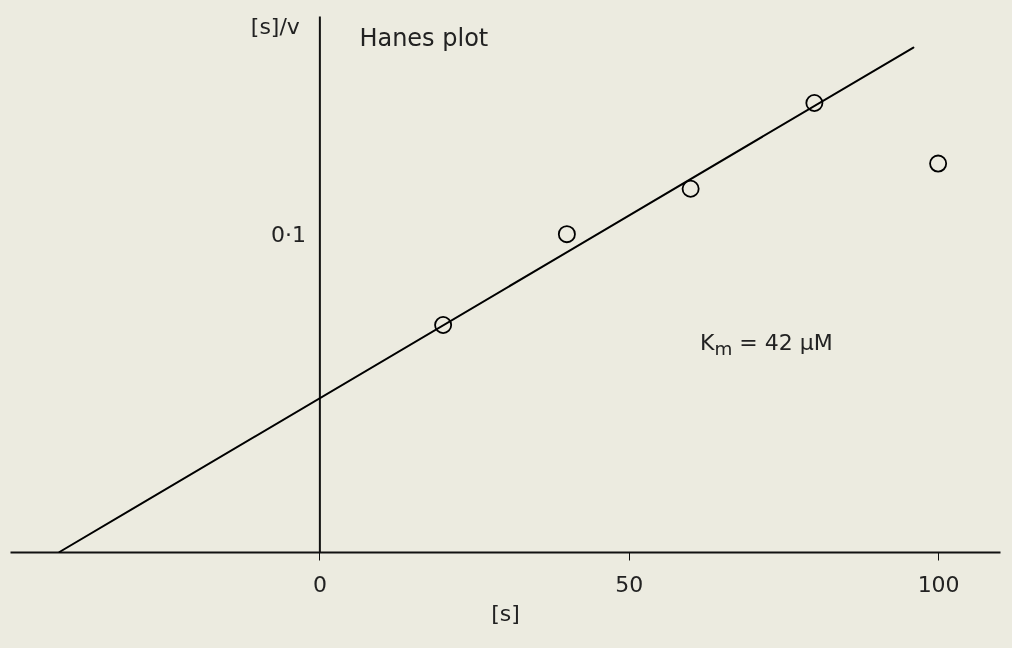 The image size is (1012, 648). What do you see at coordinates (319, 584) in the screenshot?
I see `x-tick-label: 0` at bounding box center [319, 584].